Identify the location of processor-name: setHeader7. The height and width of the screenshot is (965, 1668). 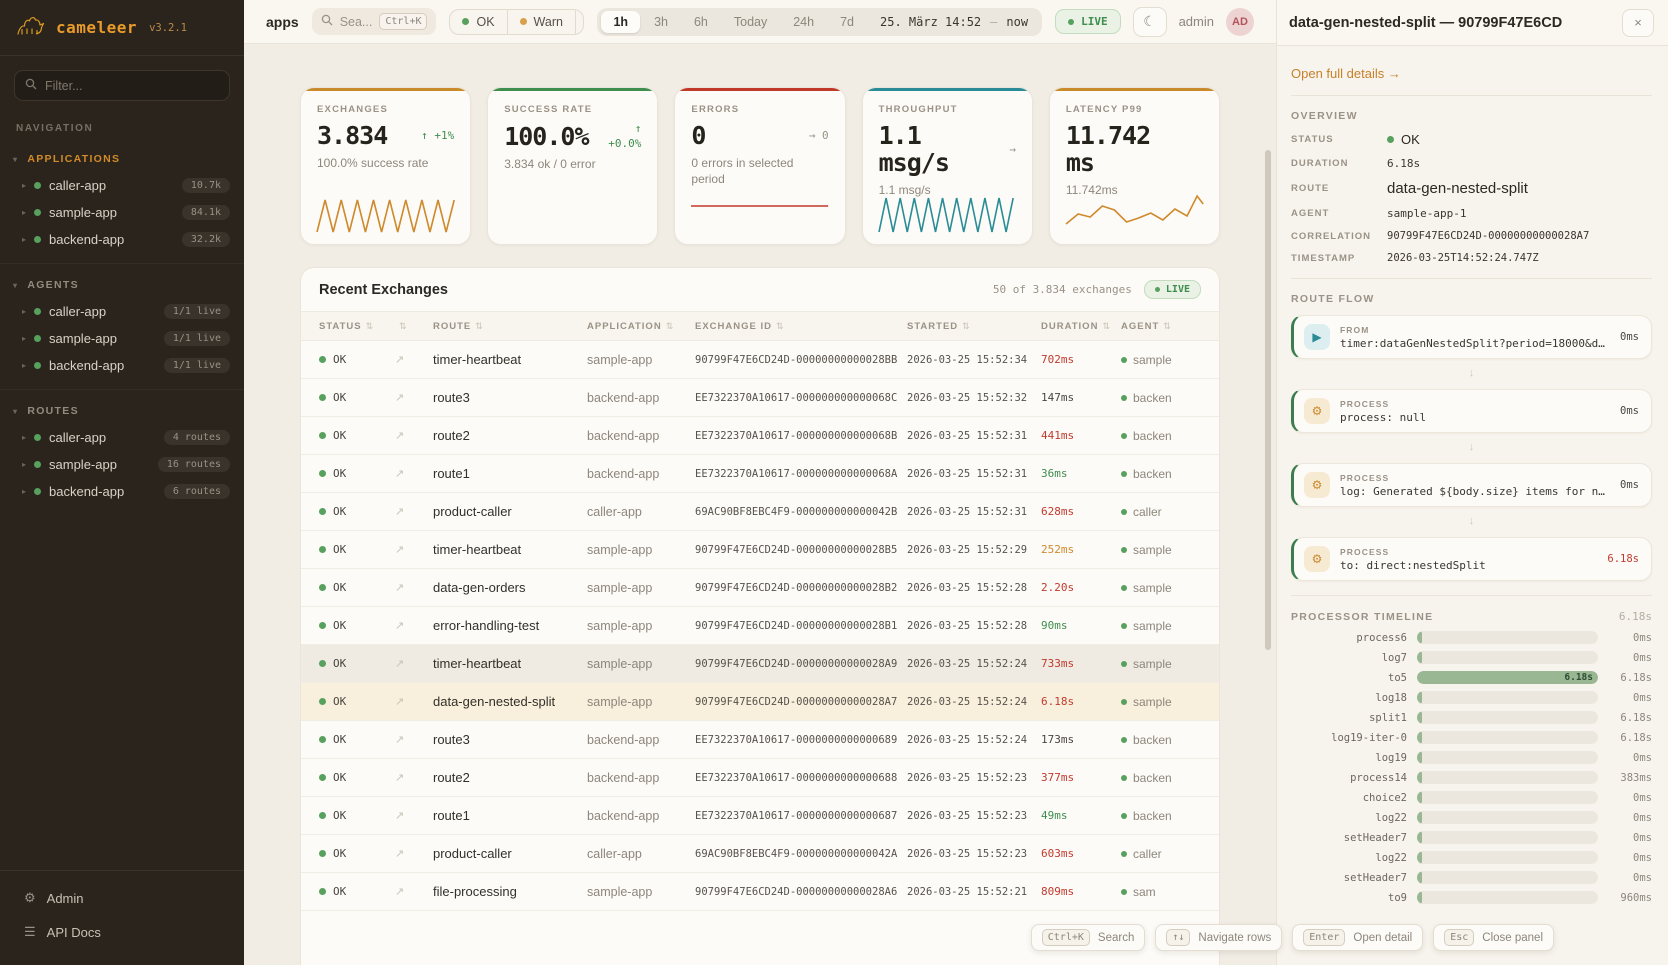
(1375, 837).